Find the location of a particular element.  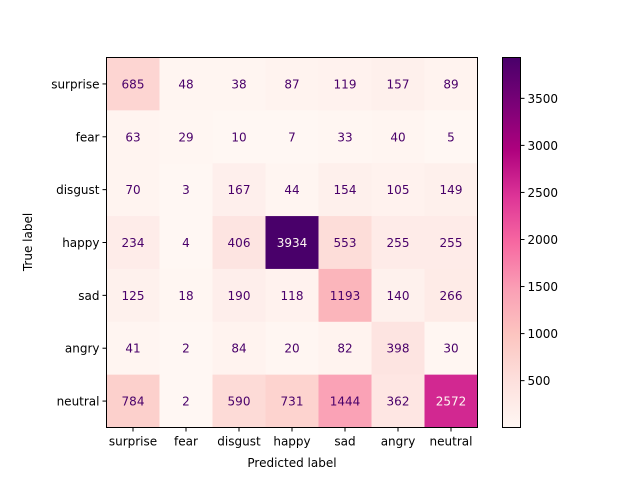

cell-value-label: 685 is located at coordinates (133, 84).